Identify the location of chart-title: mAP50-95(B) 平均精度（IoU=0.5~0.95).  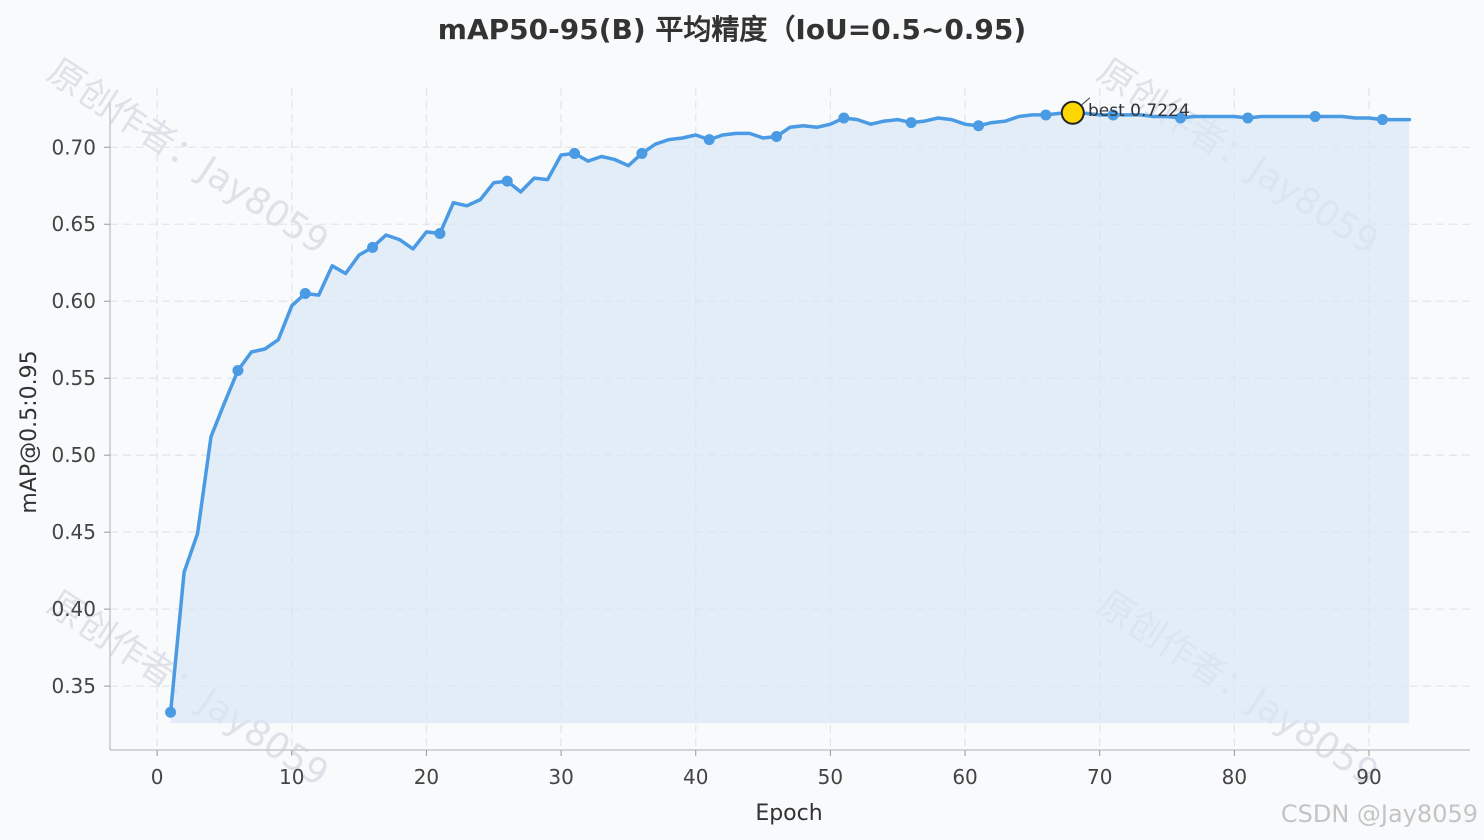
(732, 29).